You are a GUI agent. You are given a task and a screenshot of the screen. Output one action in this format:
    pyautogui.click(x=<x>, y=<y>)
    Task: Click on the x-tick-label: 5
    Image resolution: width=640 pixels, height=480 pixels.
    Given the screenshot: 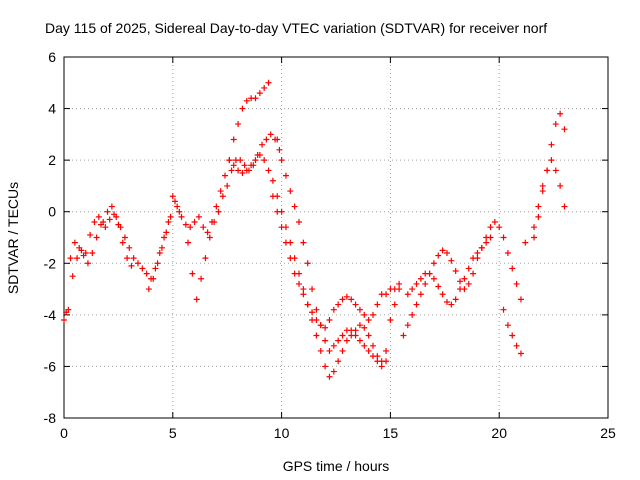 What is the action you would take?
    pyautogui.click(x=173, y=433)
    